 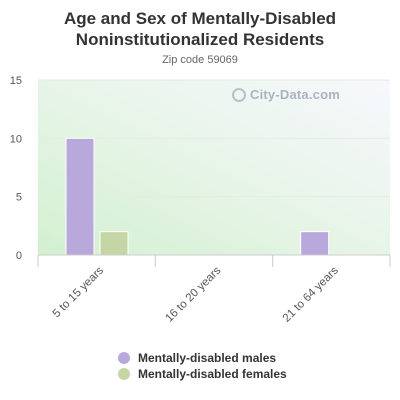 I want to click on legend-label-males: Mentally-disabled males, so click(x=207, y=358).